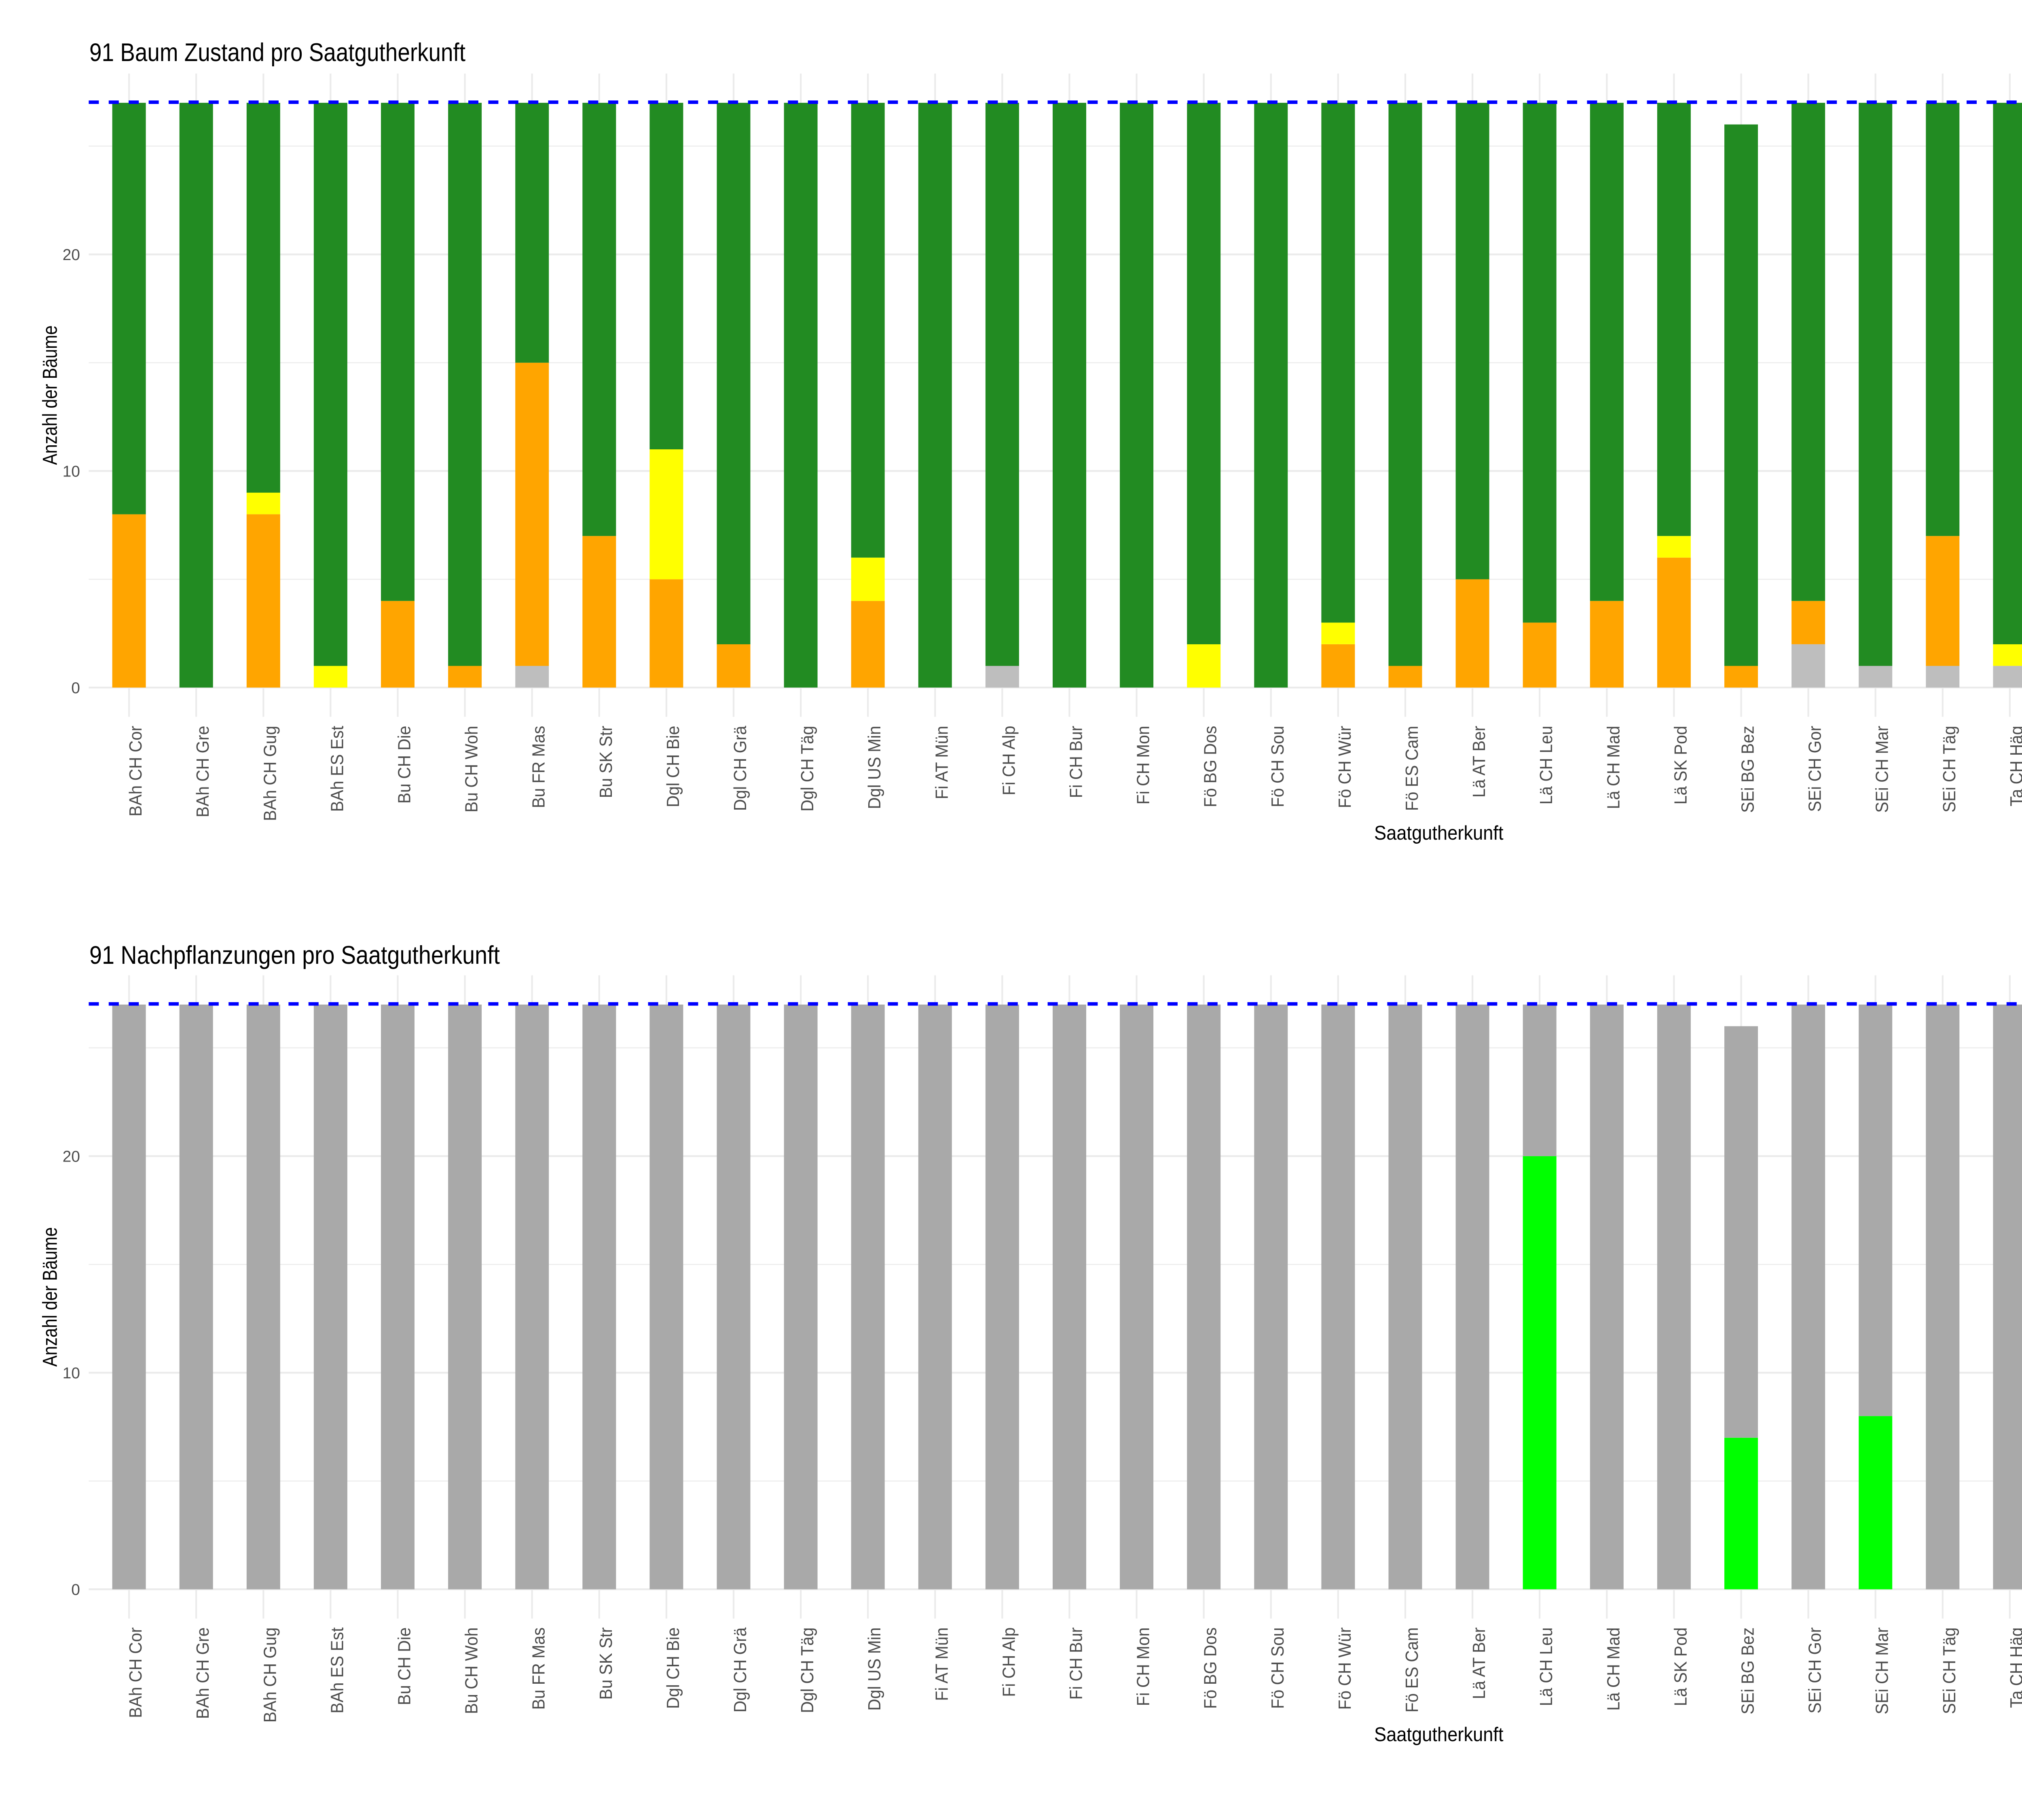  I want to click on svg-text:91 Nachpflanzungen pro Saatgut: 91 Nachpflanzungen pro Saatgutherkunft, so click(294, 955).